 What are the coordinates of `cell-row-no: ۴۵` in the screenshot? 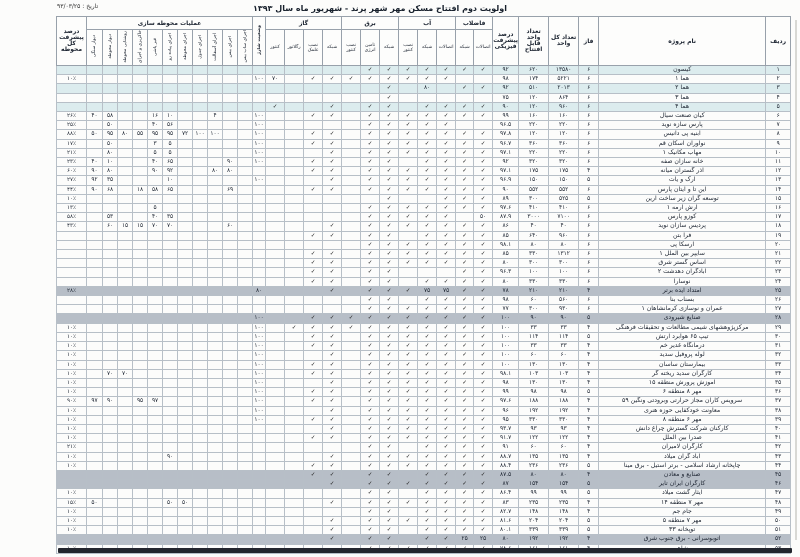 It's located at (778, 475).